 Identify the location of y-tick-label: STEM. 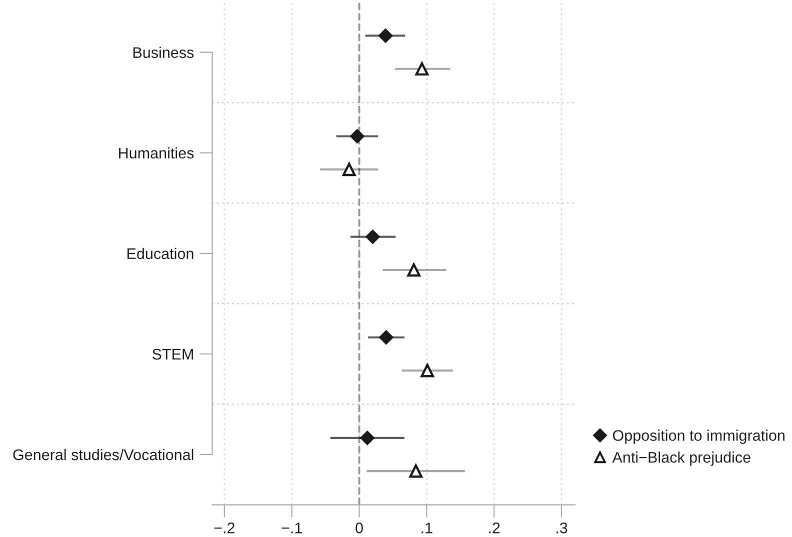
(172, 354).